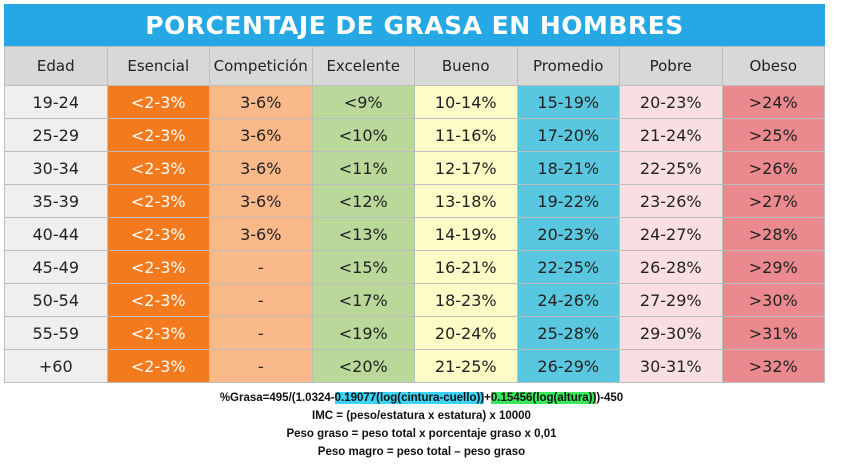  I want to click on cell-bueno: 14-19%, so click(466, 234).